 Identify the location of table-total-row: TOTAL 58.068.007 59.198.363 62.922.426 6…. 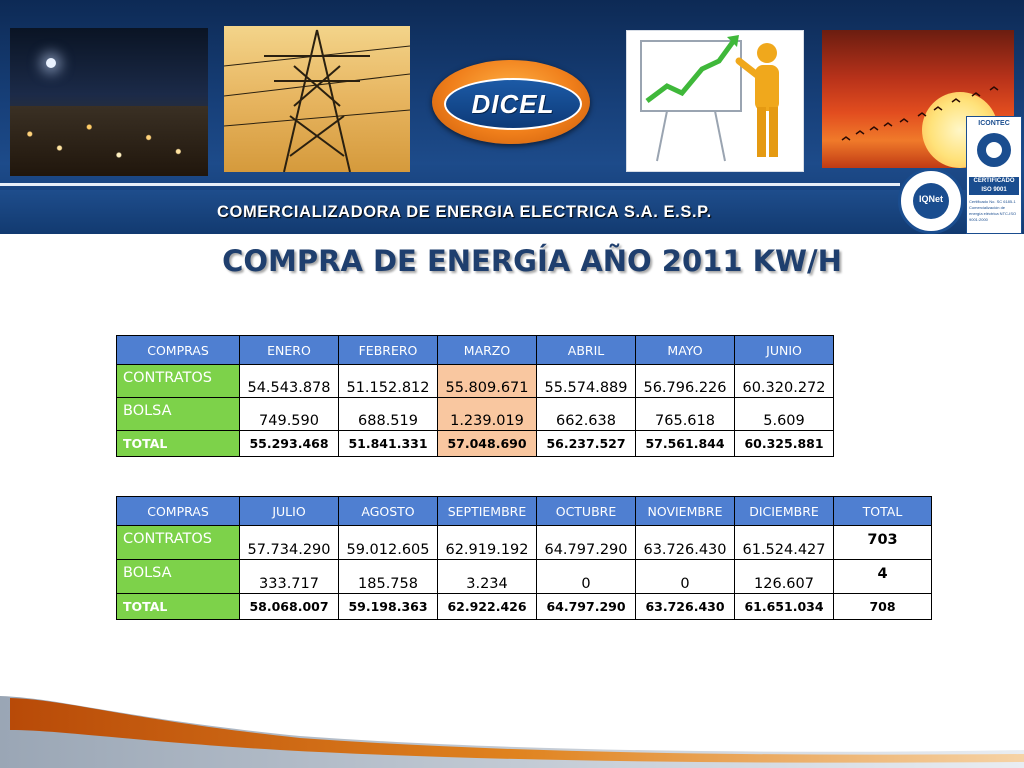
(524, 606).